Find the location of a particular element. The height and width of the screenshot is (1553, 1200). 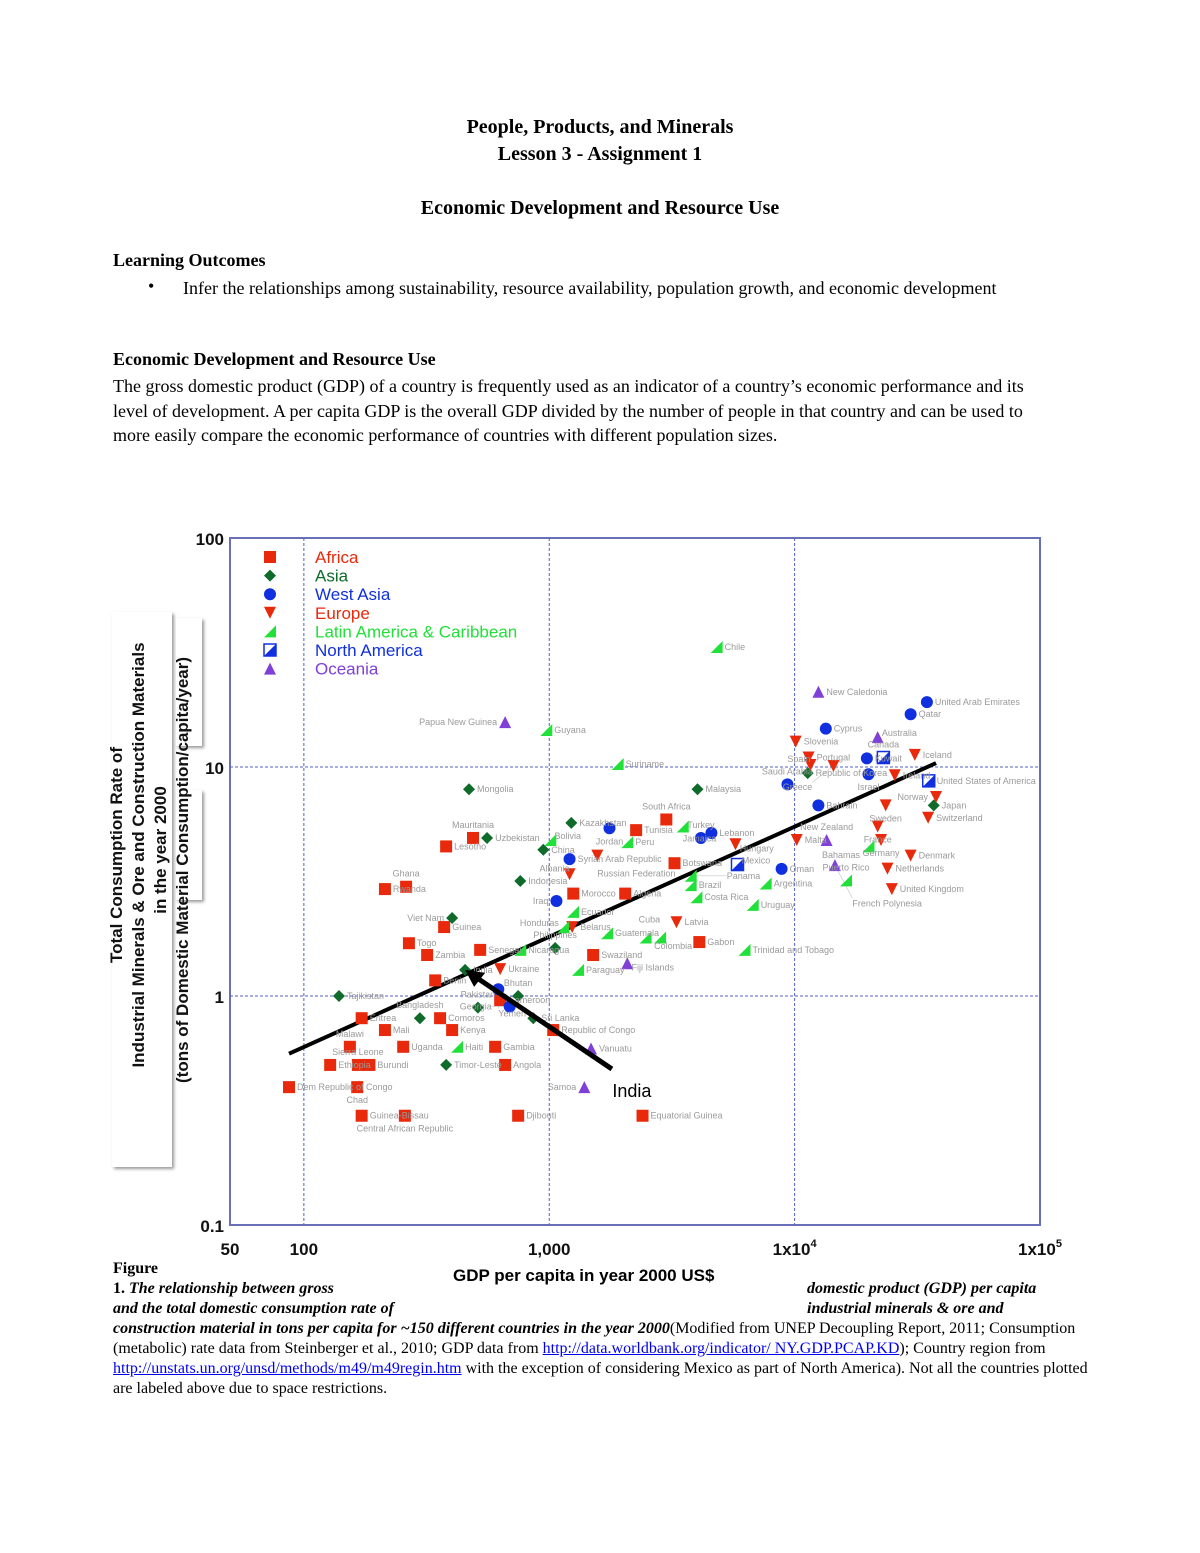

legend-entry: Latin America & Caribbean is located at coordinates (416, 631).